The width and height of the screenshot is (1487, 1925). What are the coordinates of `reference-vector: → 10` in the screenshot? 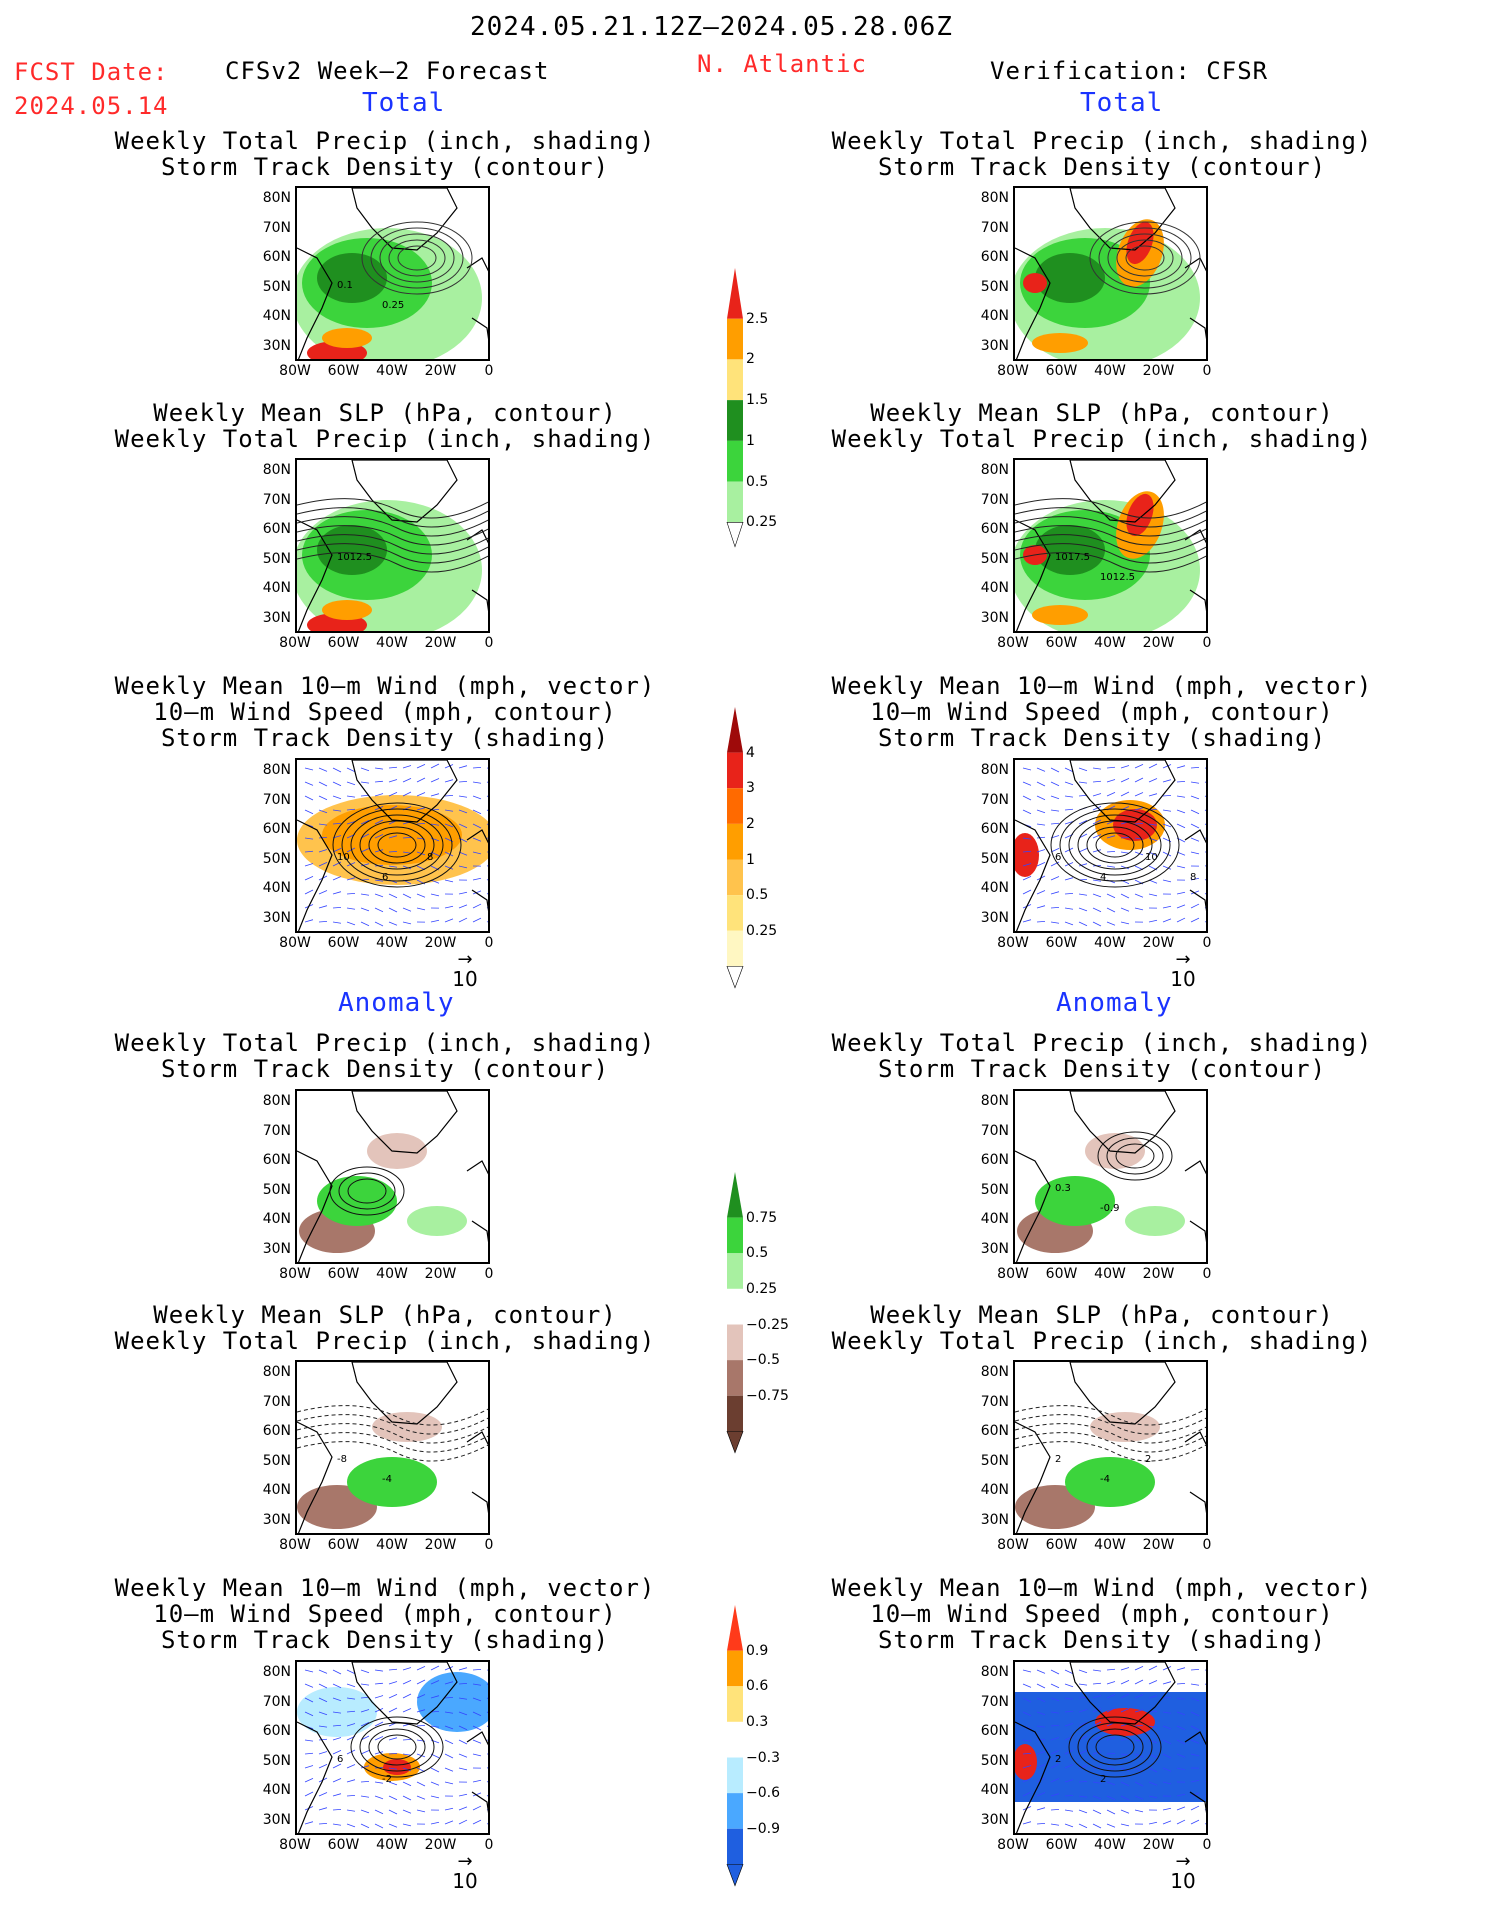 It's located at (1183, 1873).